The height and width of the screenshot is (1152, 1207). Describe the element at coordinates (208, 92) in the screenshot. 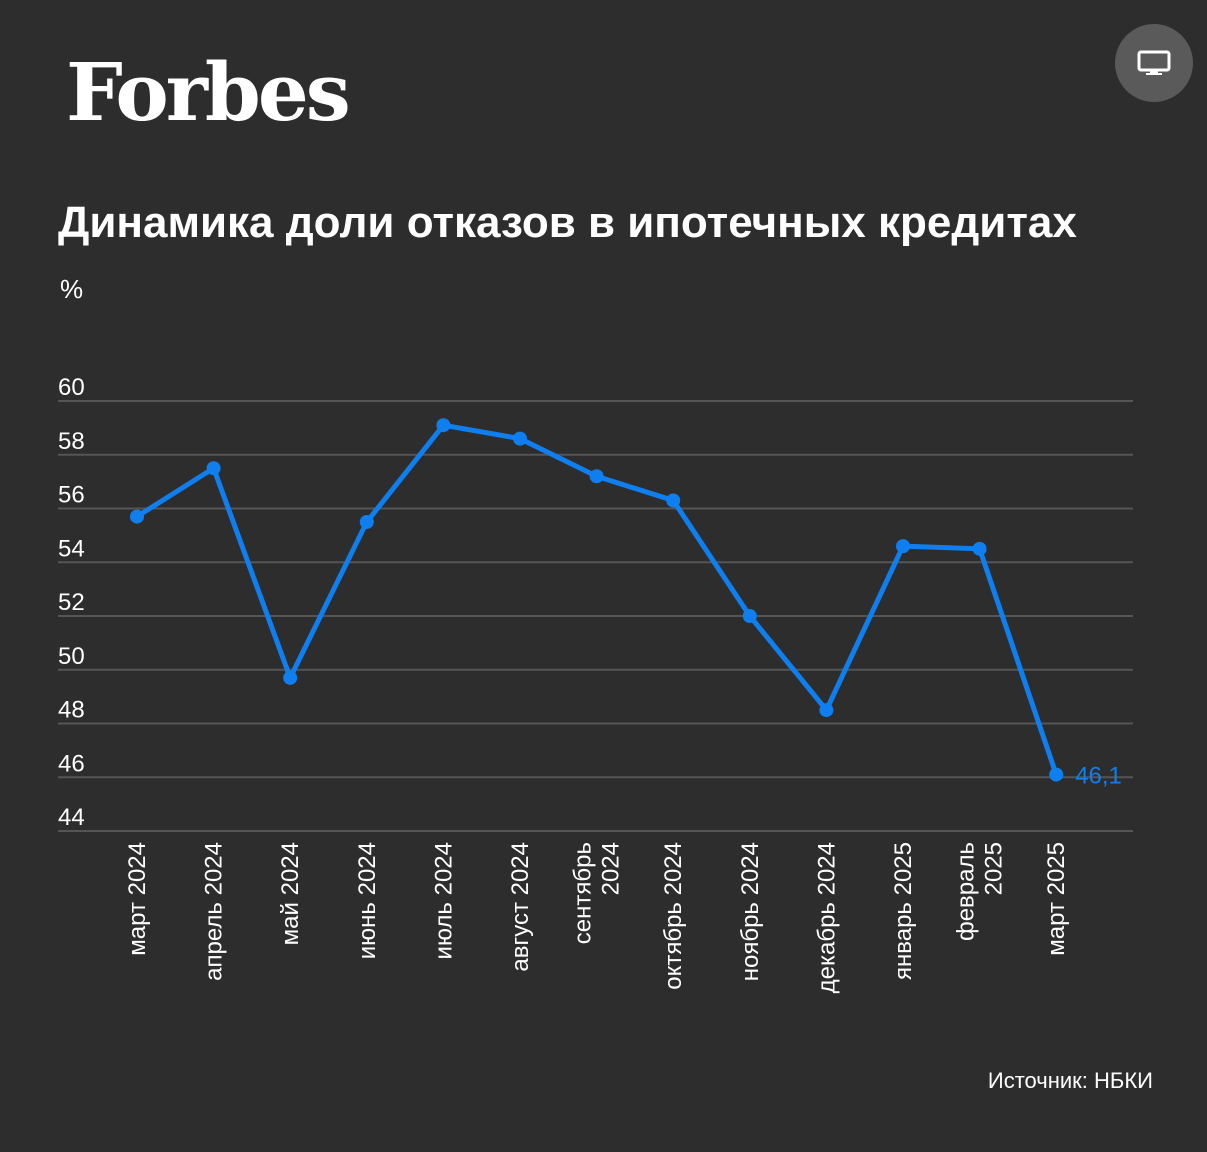

I see `forbes-logo: Forbes` at that location.